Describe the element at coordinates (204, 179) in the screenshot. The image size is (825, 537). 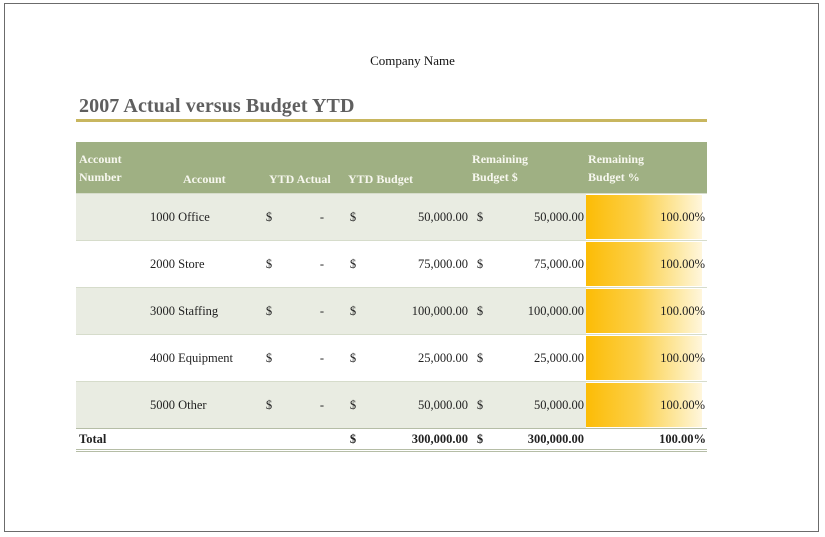
I see `header-account-label: Account` at that location.